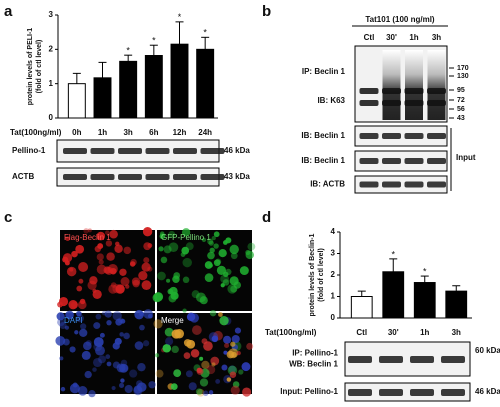  What do you see at coordinates (266, 217) in the screenshot?
I see `panel-label: d` at bounding box center [266, 217].